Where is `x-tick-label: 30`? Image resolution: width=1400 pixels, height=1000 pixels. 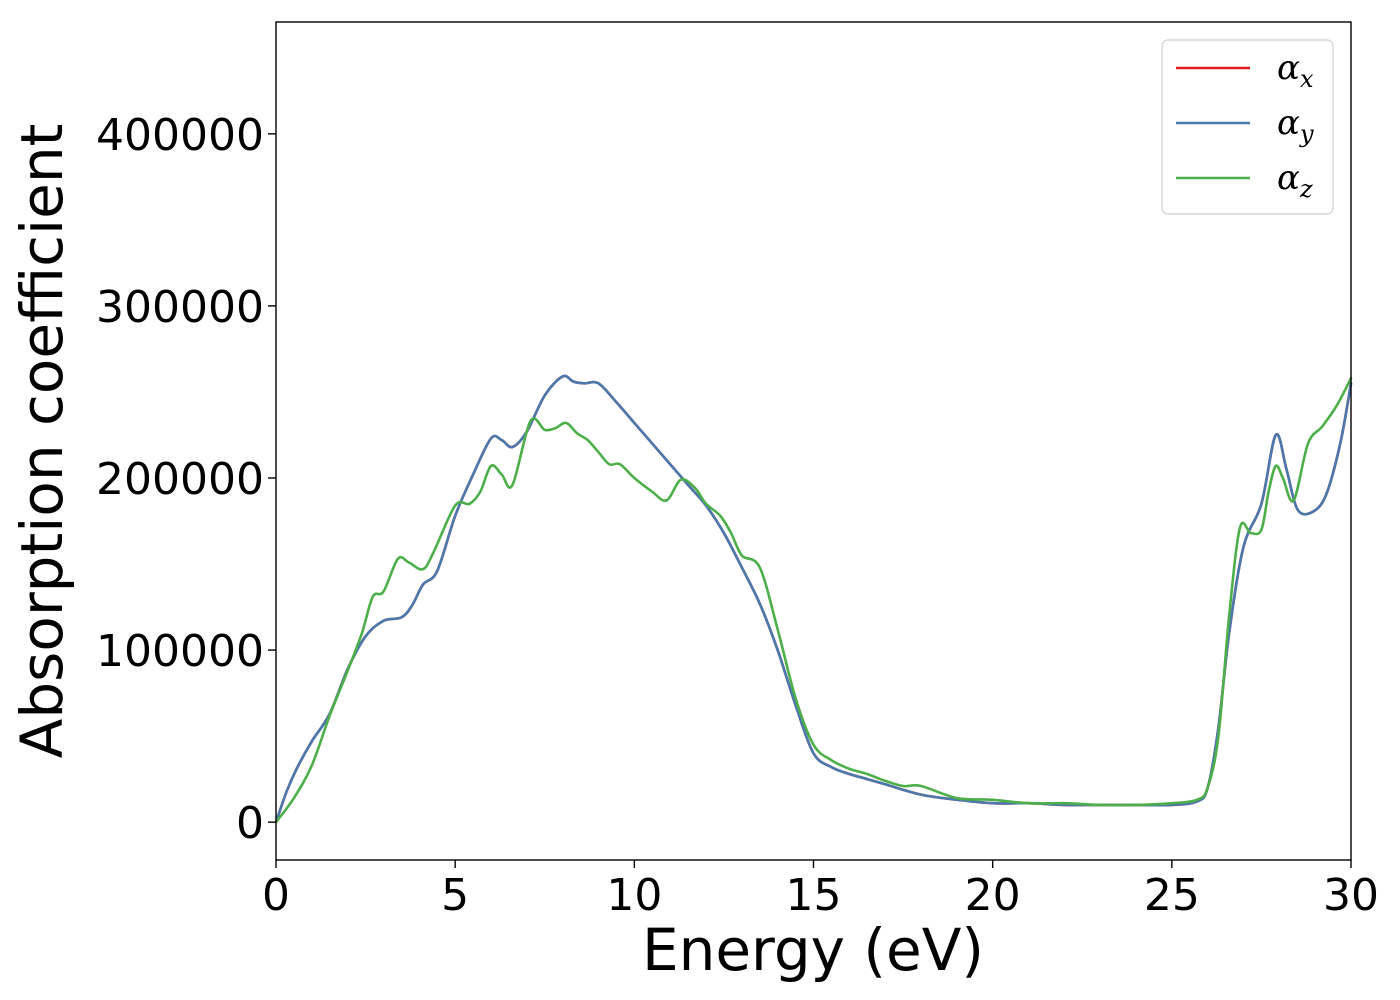 x-tick-label: 30 is located at coordinates (1351, 895).